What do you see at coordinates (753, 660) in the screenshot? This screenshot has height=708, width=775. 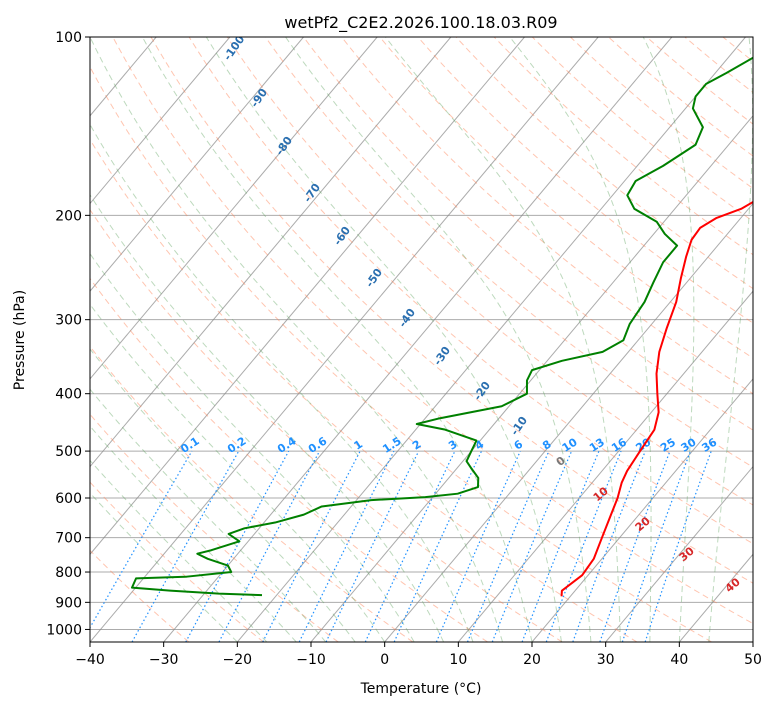 I see `x-tick-label: 50` at bounding box center [753, 660].